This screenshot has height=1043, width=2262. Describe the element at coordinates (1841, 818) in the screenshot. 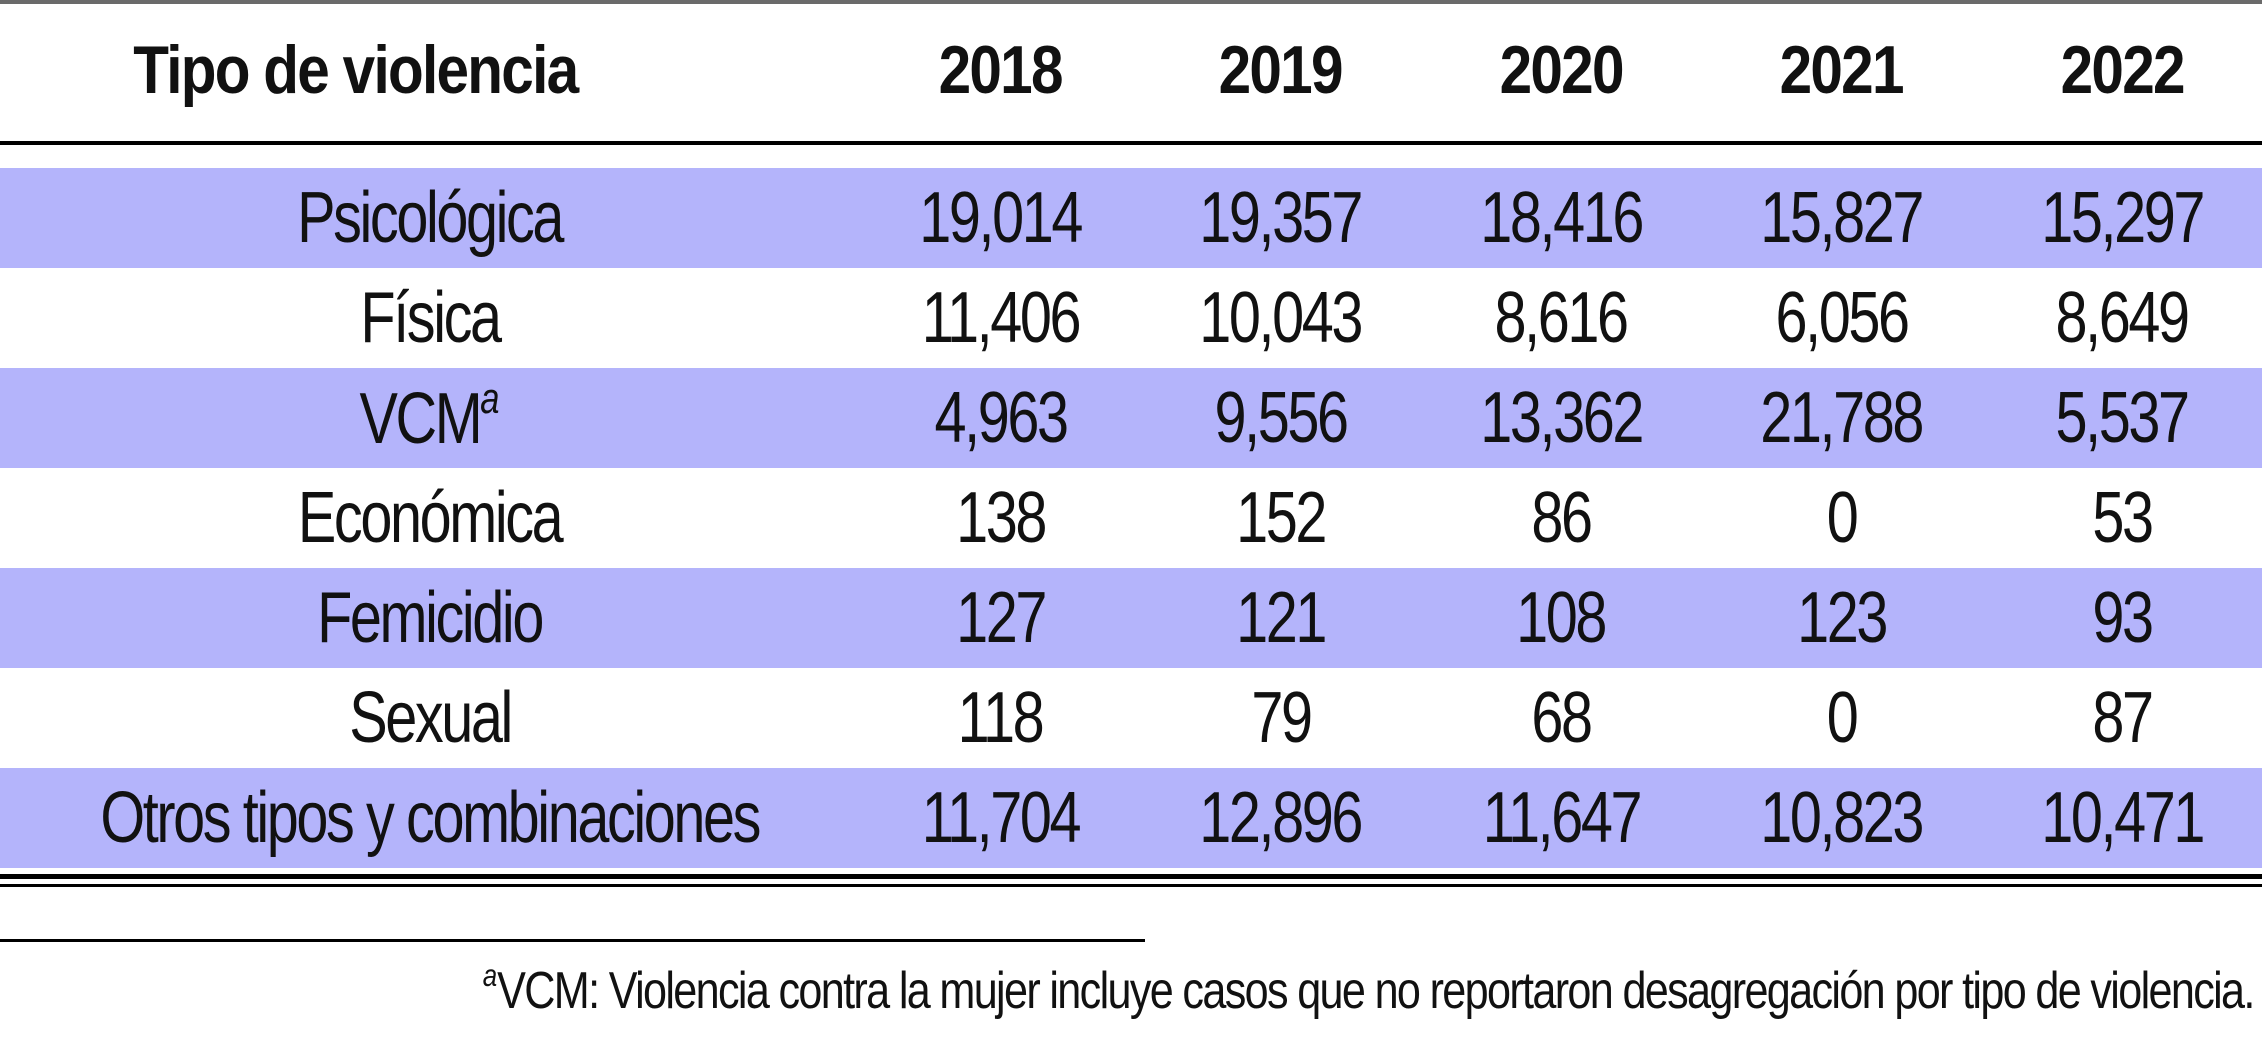

I see `cell-value: 10,823` at that location.